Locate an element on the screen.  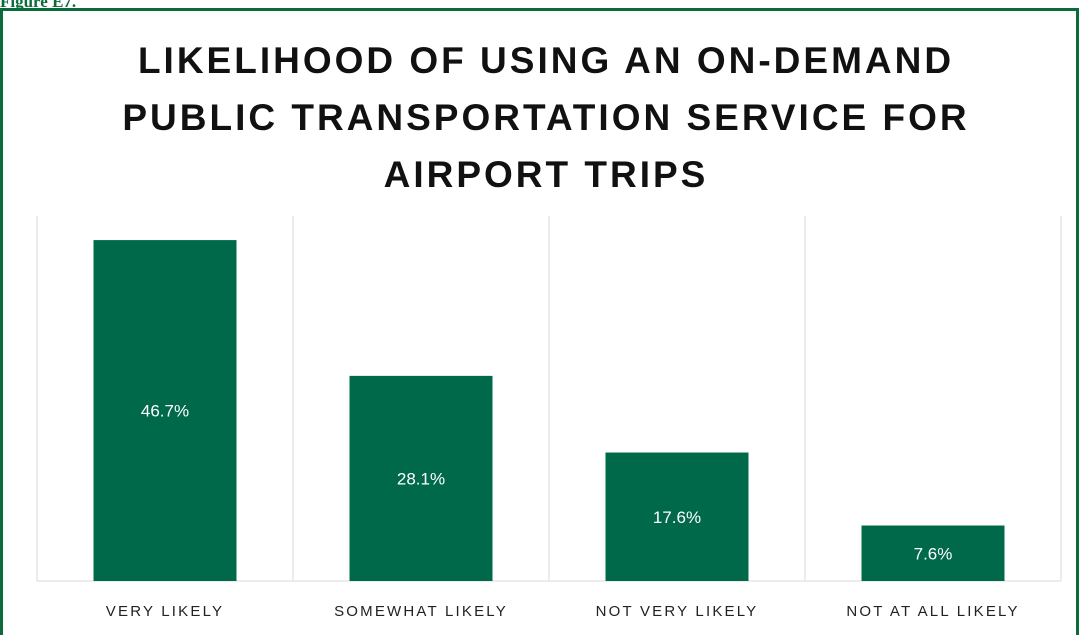
data-label: 46.7% is located at coordinates (165, 411).